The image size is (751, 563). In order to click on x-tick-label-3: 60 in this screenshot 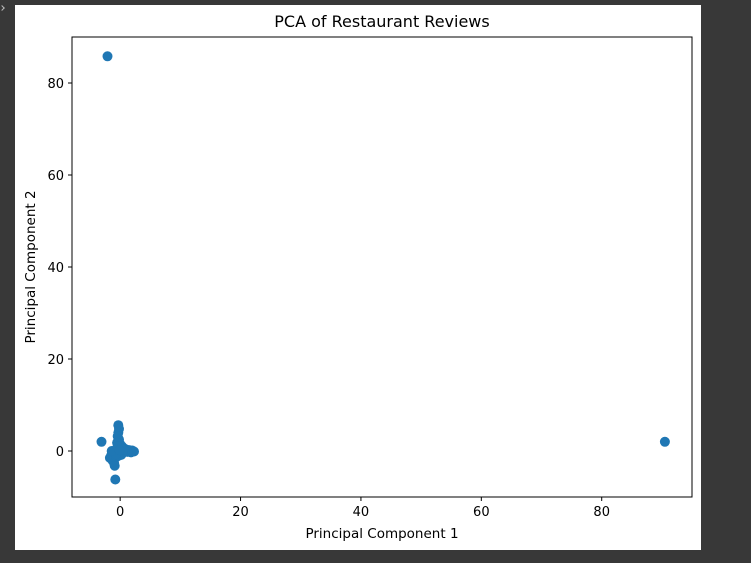, I will do `click(481, 512)`.